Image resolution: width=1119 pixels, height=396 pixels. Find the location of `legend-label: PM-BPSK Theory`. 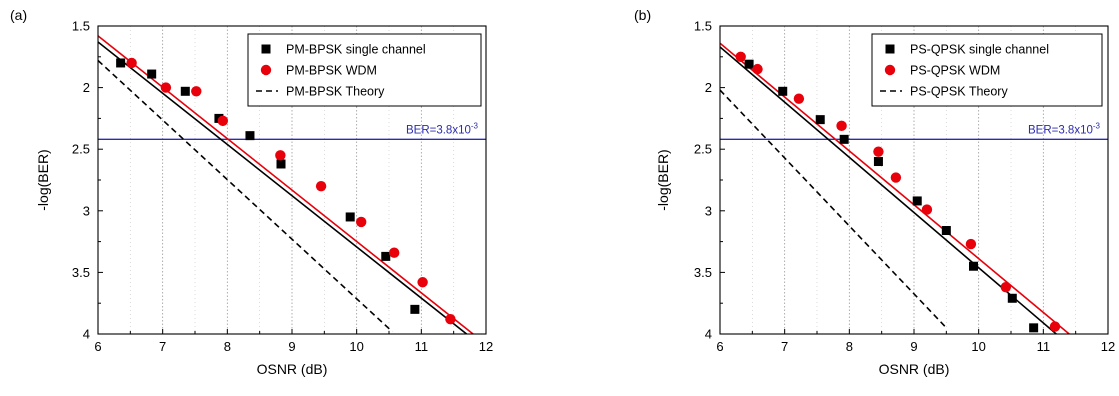

legend-label: PM-BPSK Theory is located at coordinates (335, 92).